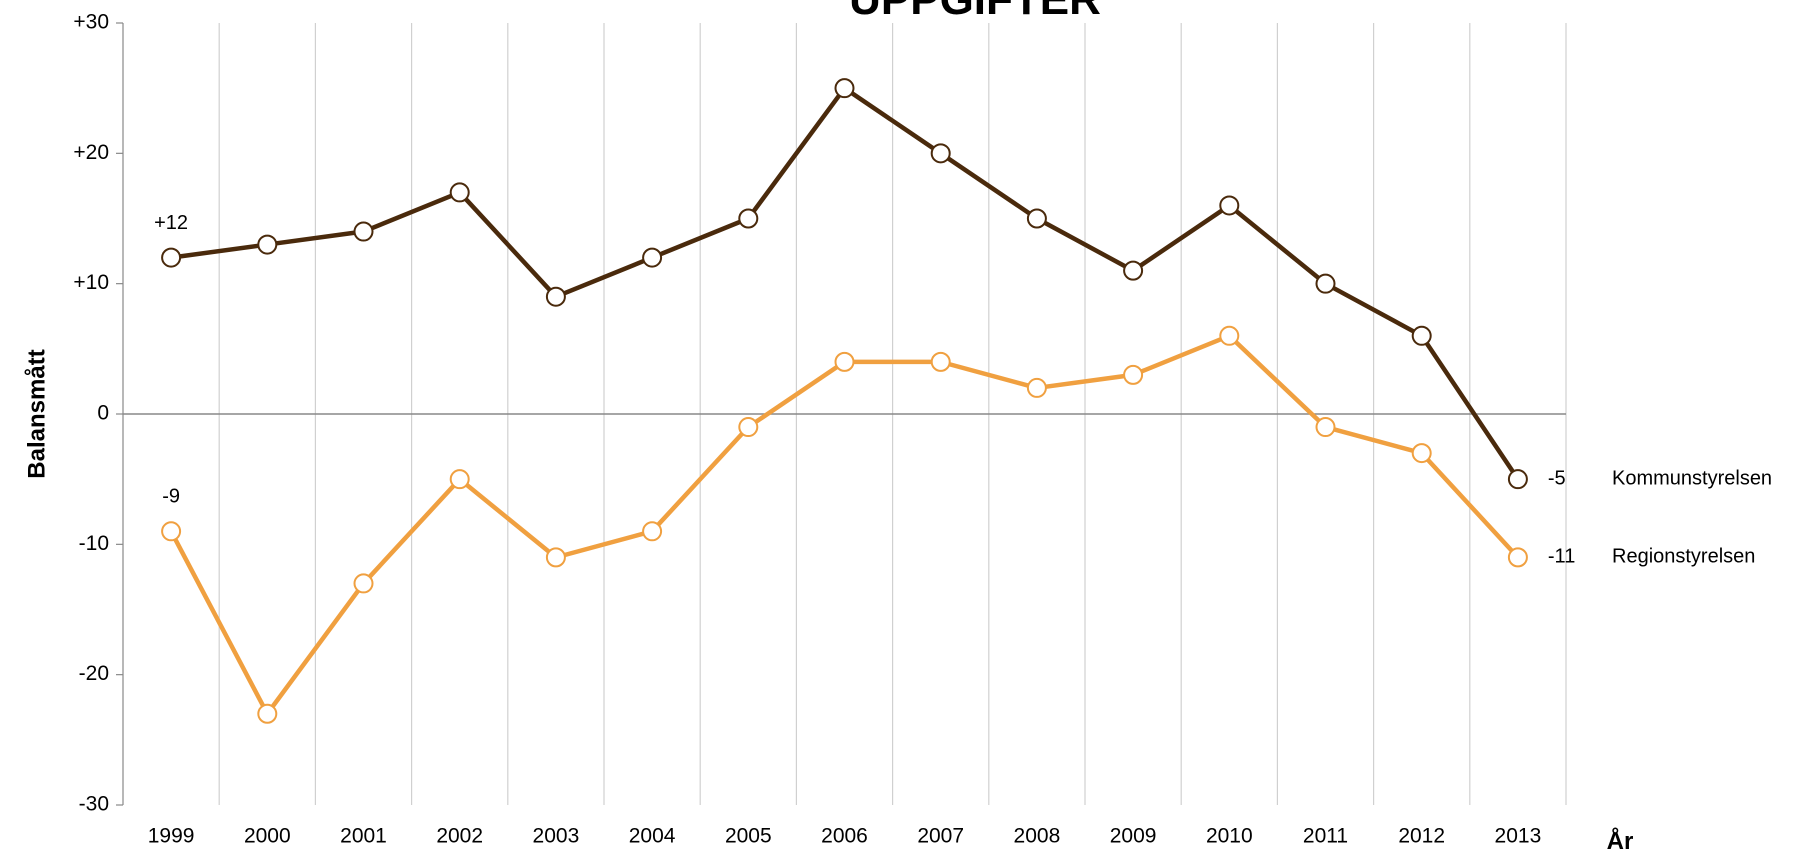 The width and height of the screenshot is (1803, 859). Describe the element at coordinates (171, 497) in the screenshot. I see `data-label: -9` at that location.